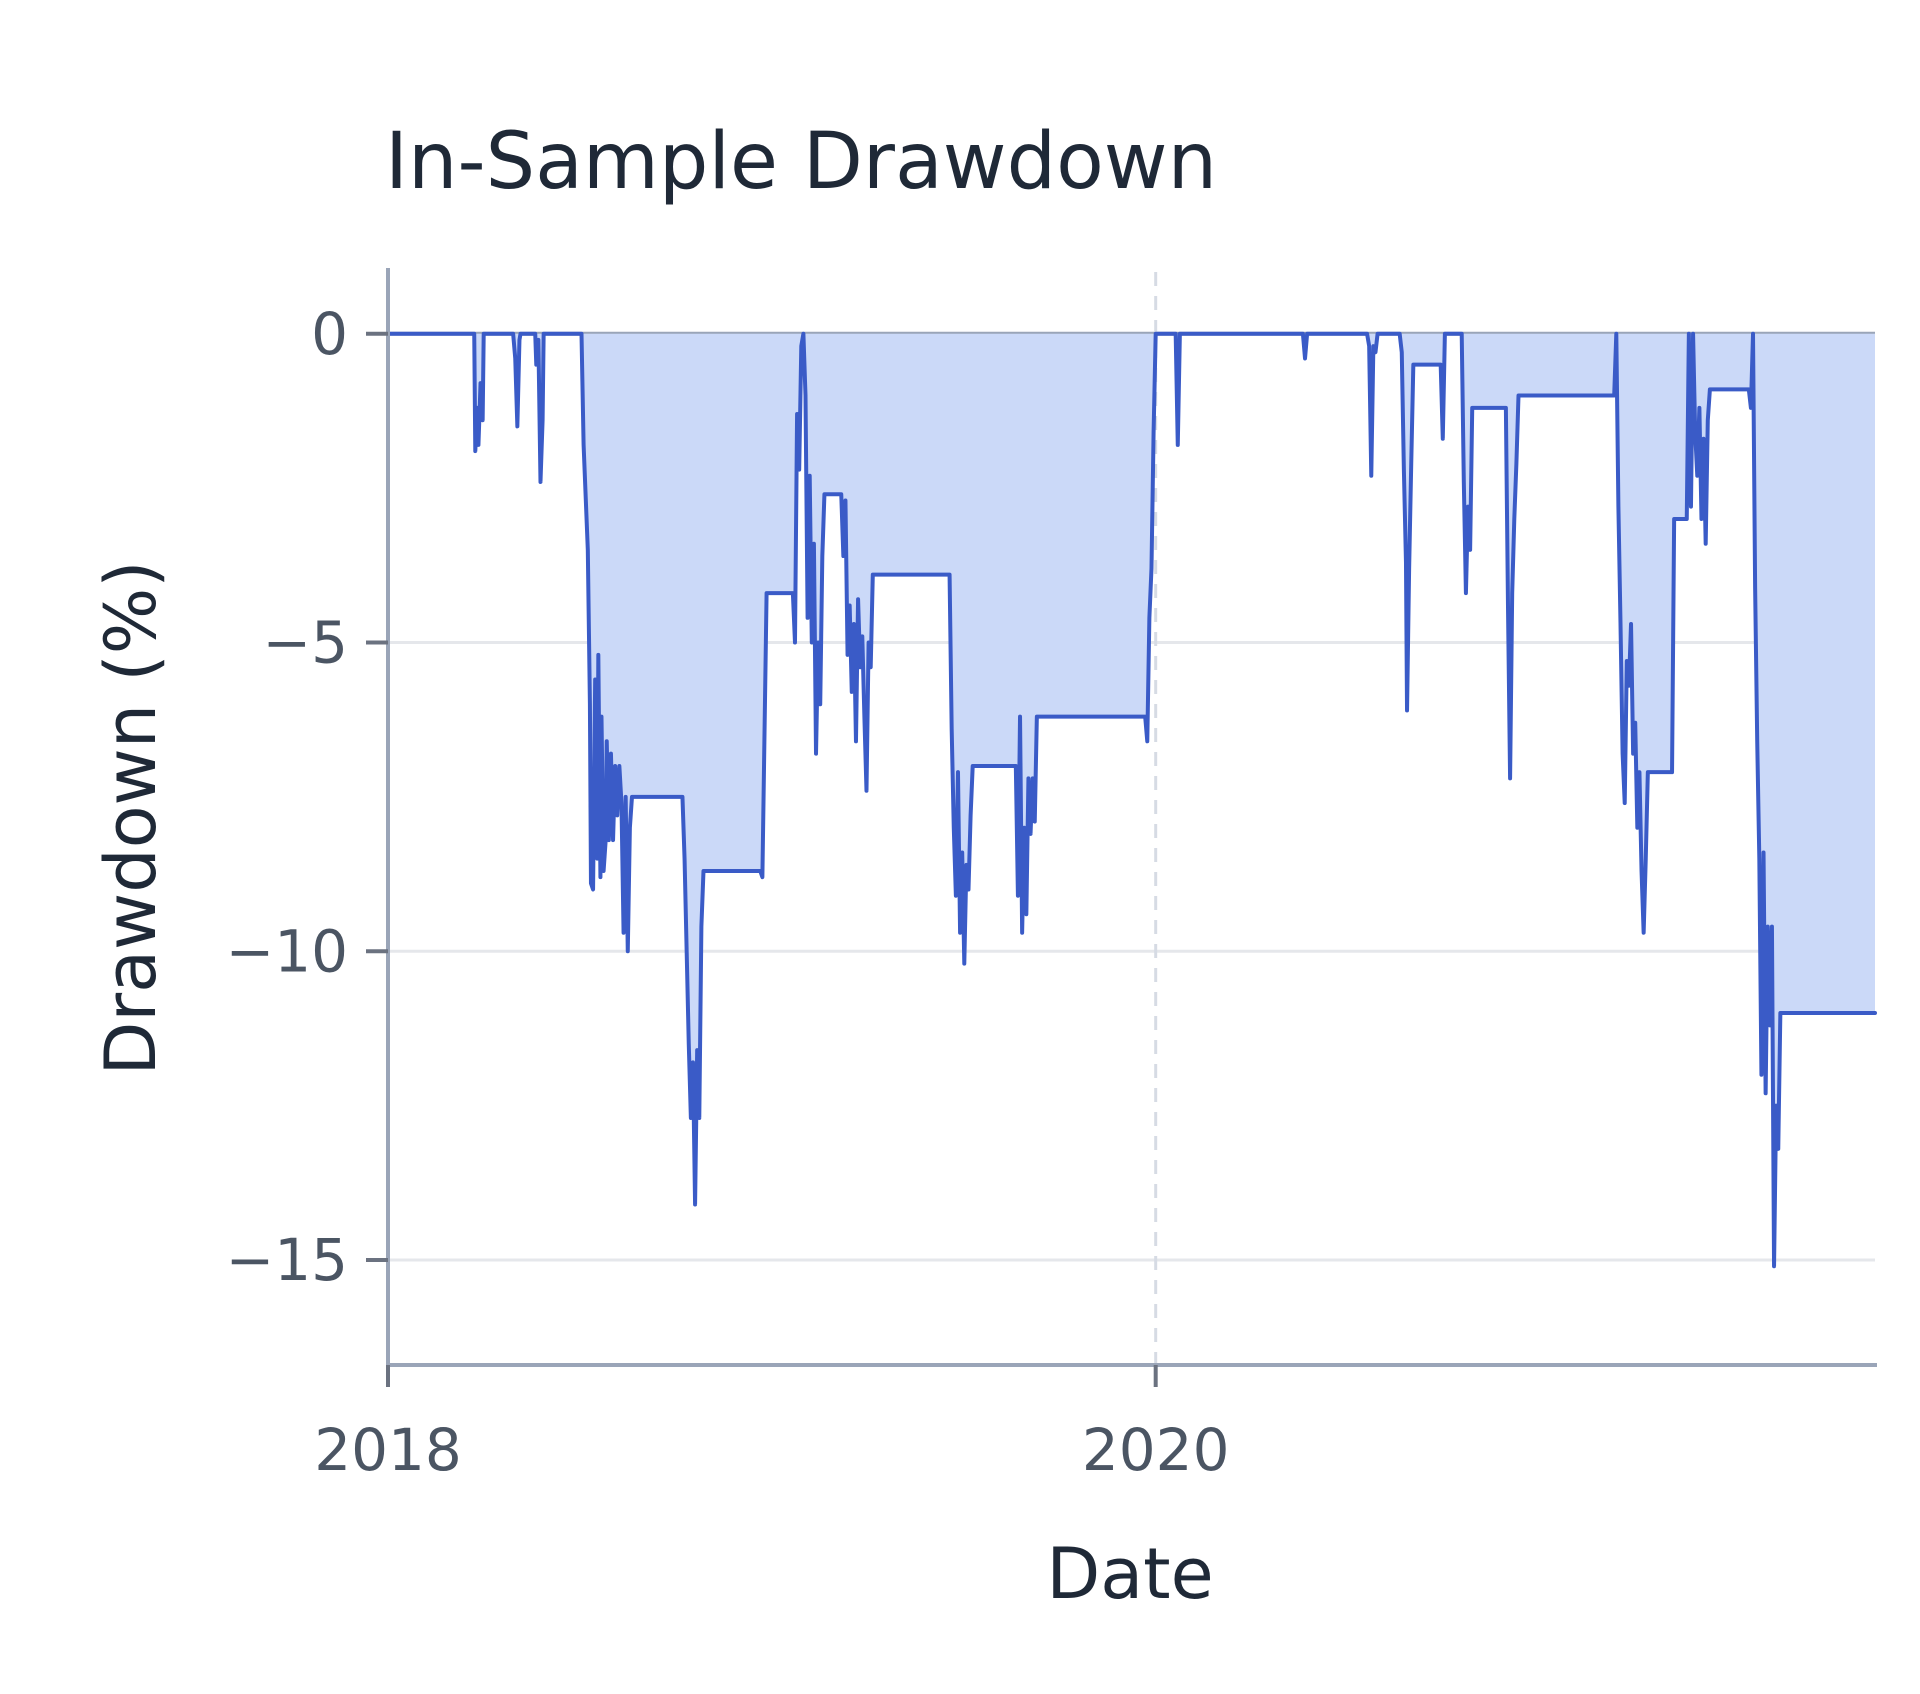 This screenshot has width=1920, height=1694. I want to click on y-axis-label: Drawdown (%), so click(131, 817).